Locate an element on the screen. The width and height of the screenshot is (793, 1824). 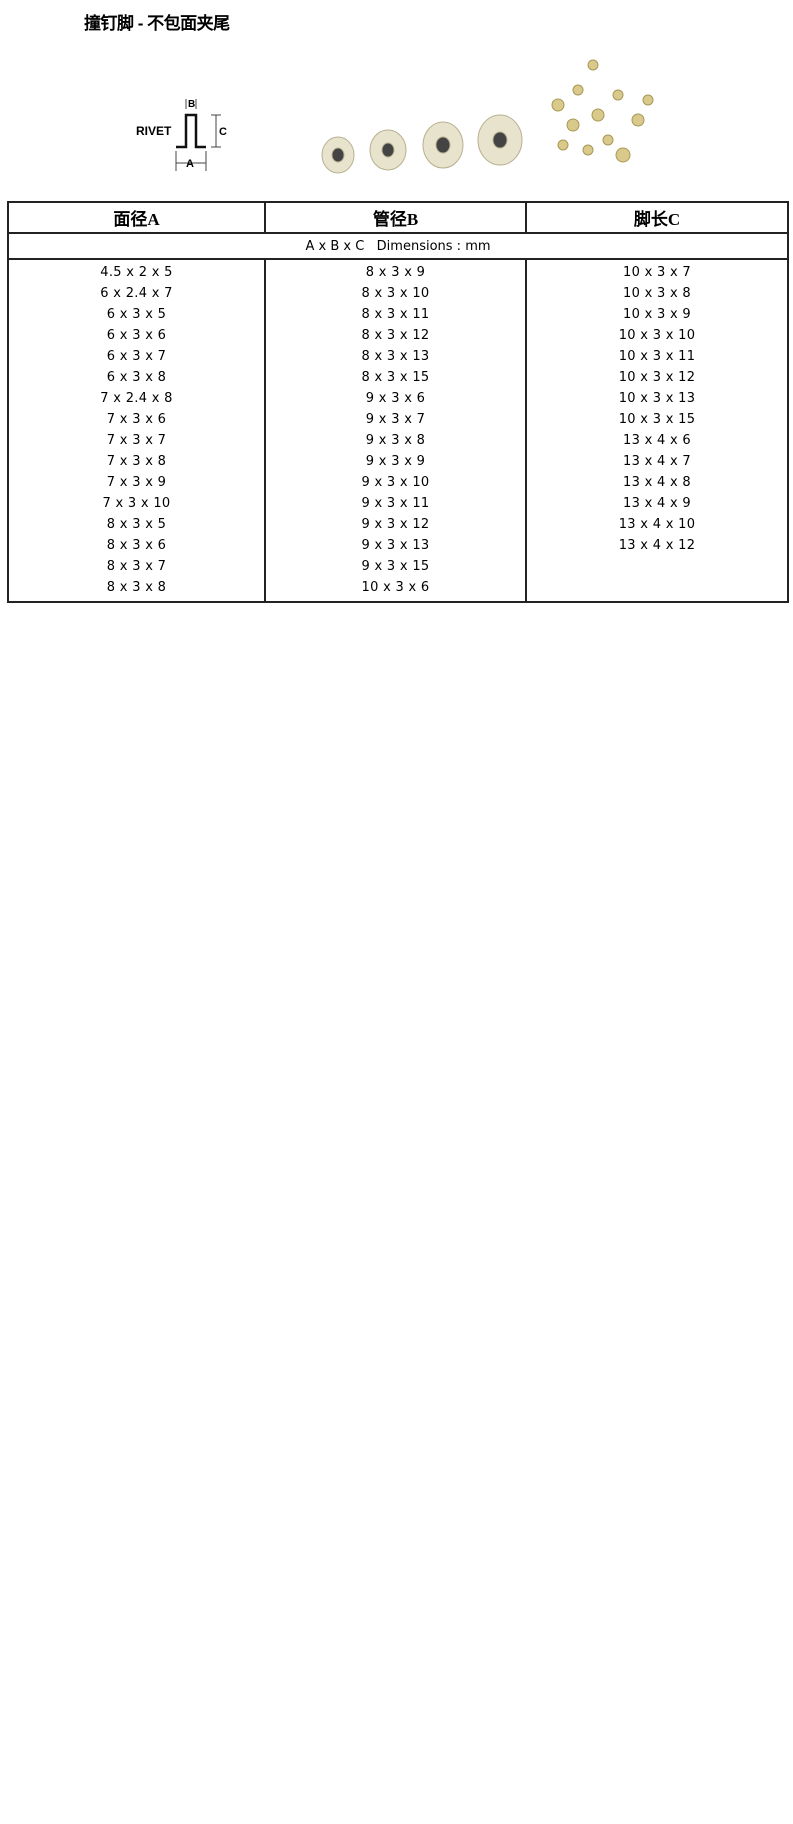
size-cell: 10 x 3 x 15 is located at coordinates (657, 419).